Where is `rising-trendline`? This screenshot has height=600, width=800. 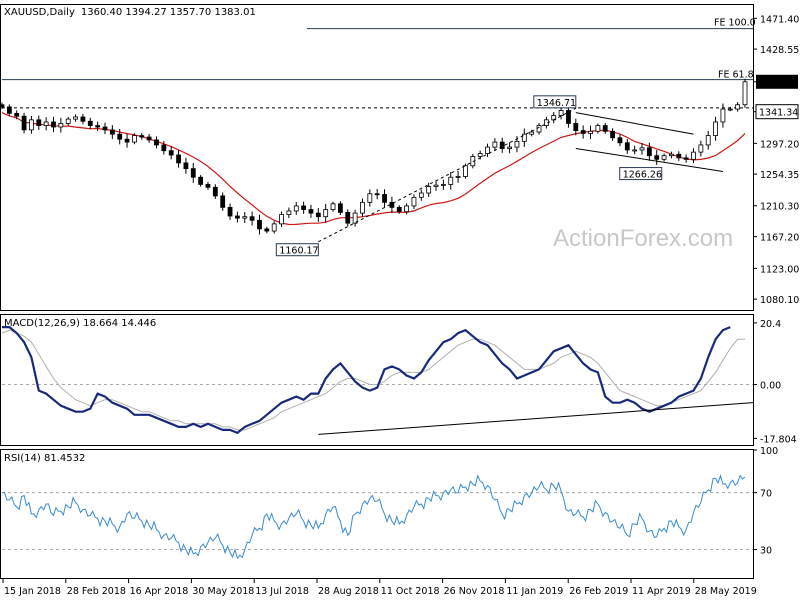
rising-trendline is located at coordinates (447, 175).